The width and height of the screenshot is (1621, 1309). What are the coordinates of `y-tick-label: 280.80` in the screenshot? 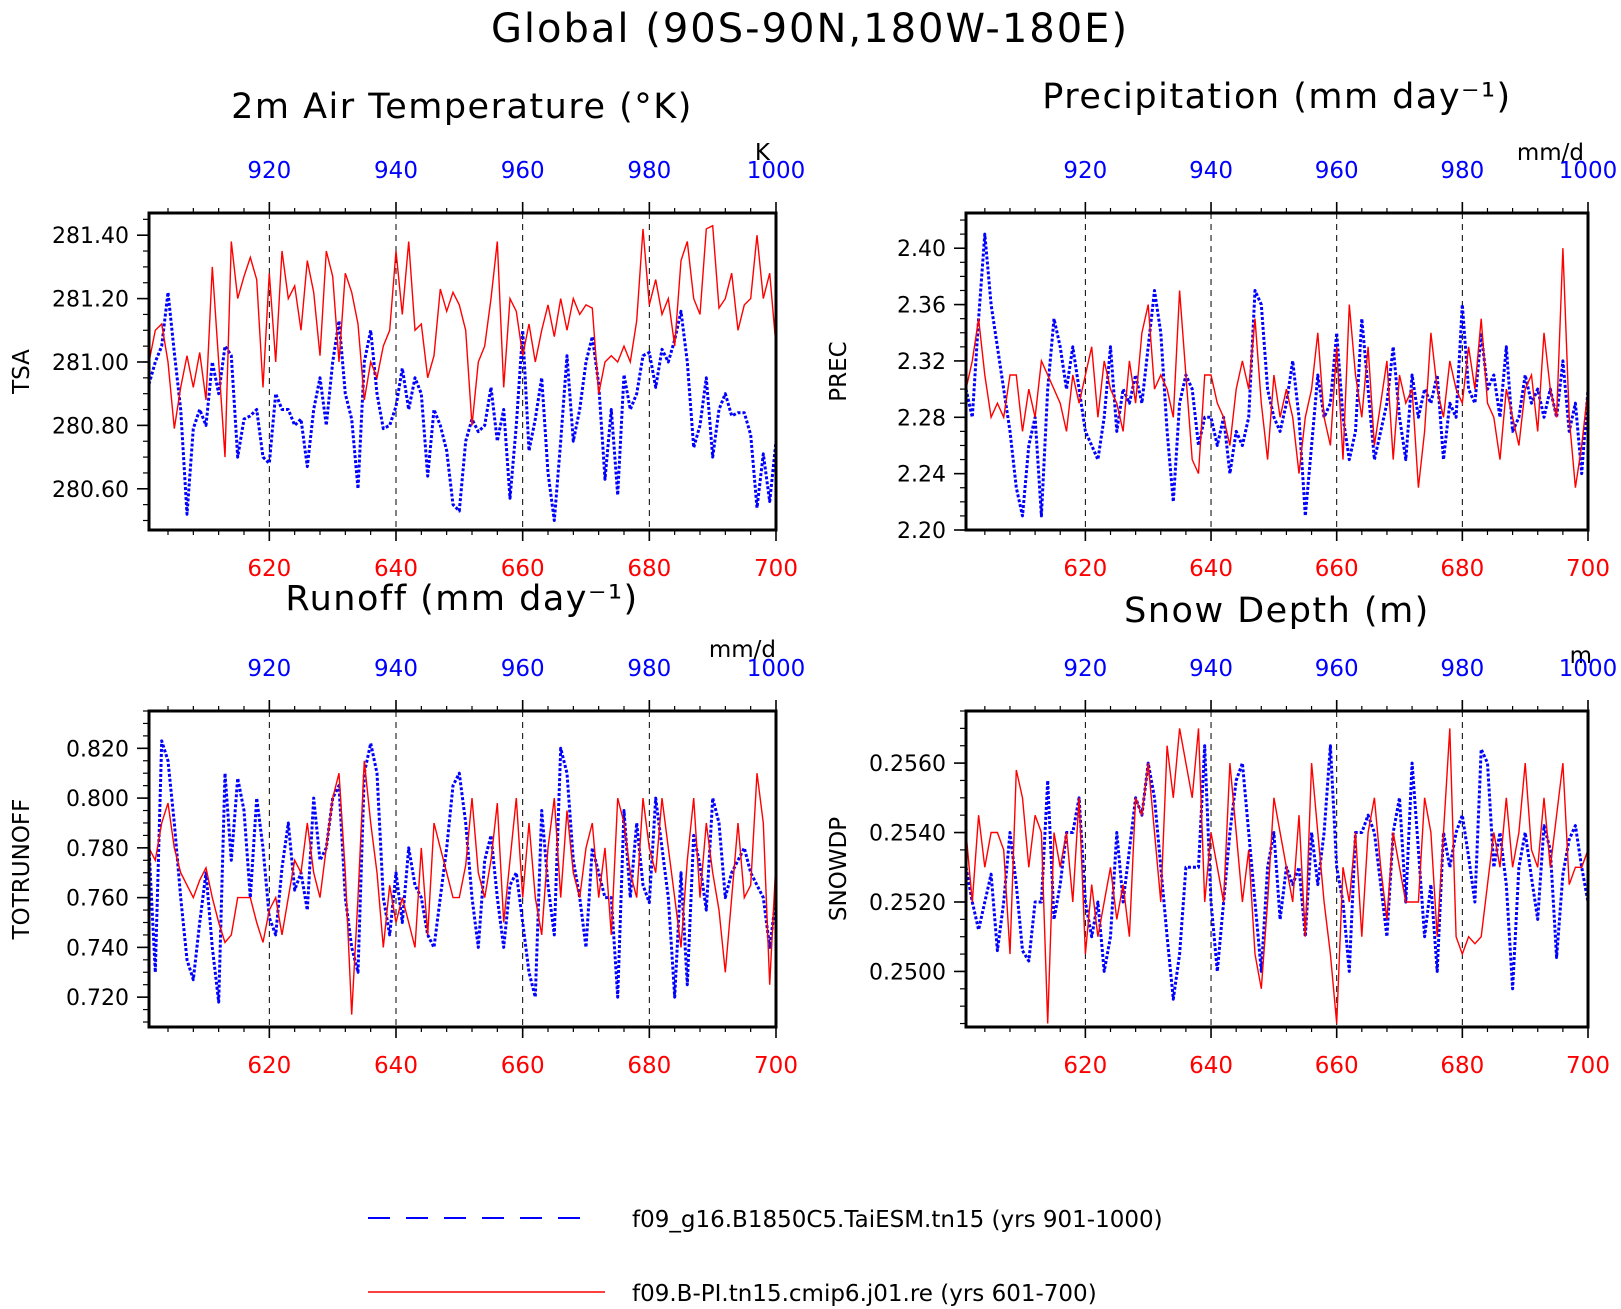 It's located at (90, 426).